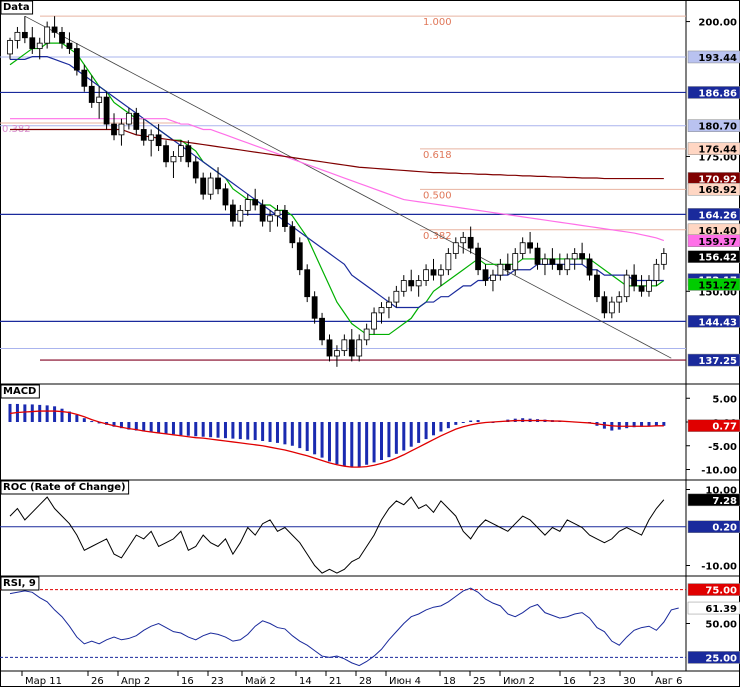  Describe the element at coordinates (717, 93) in the screenshot. I see `price-level-label: 186.86` at that location.